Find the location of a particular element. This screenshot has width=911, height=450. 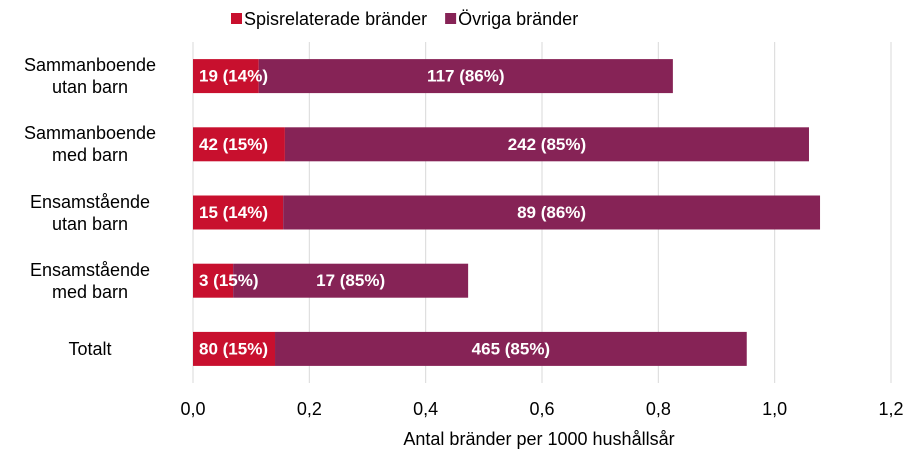

data-label: 3 (15%) is located at coordinates (229, 280).